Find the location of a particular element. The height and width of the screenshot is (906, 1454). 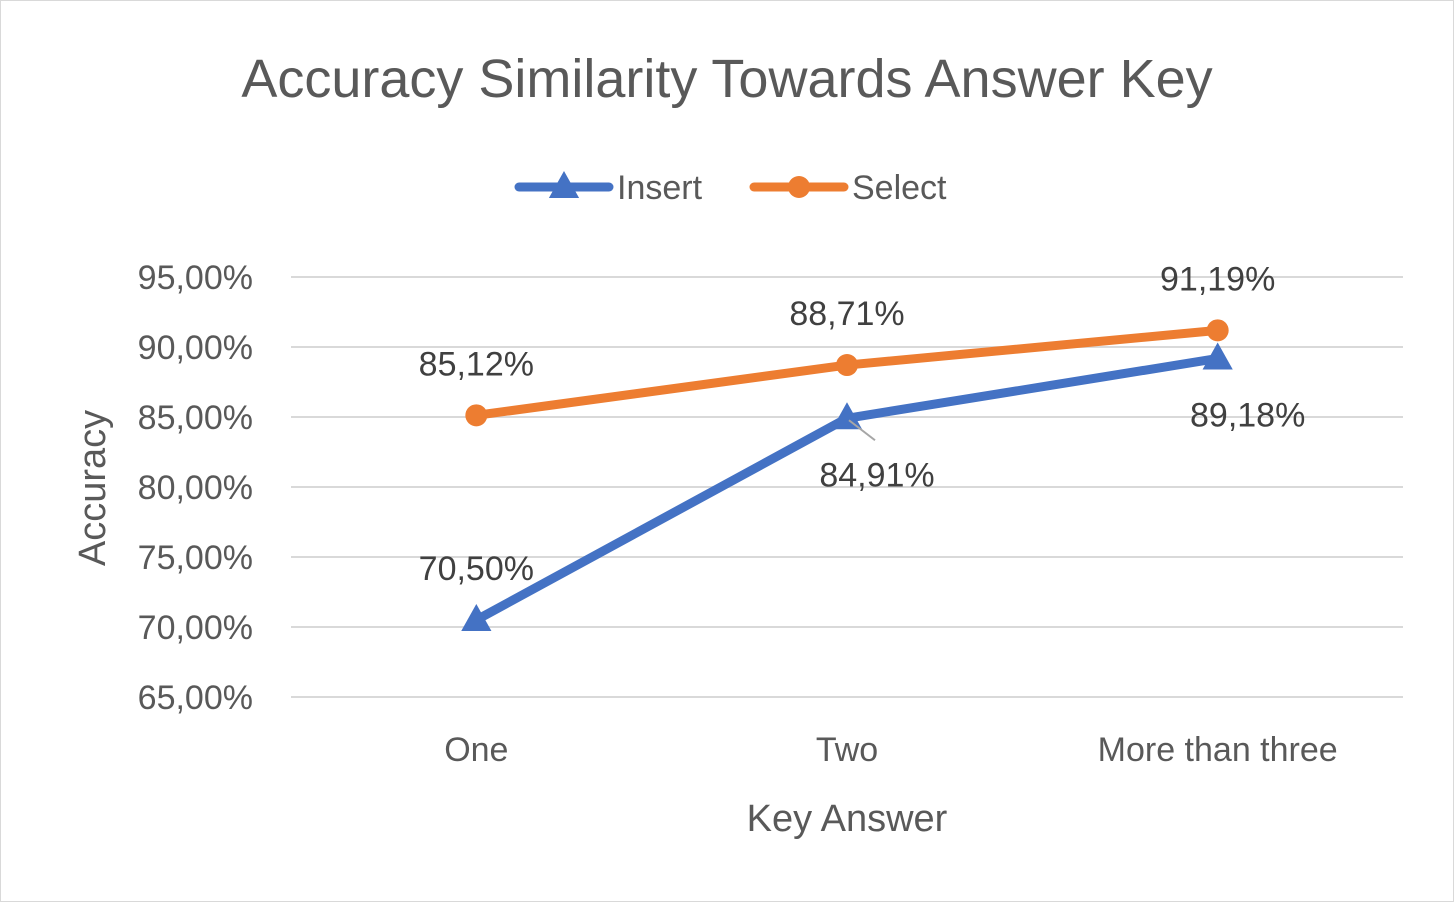

x-tick-label: One is located at coordinates (476, 750).